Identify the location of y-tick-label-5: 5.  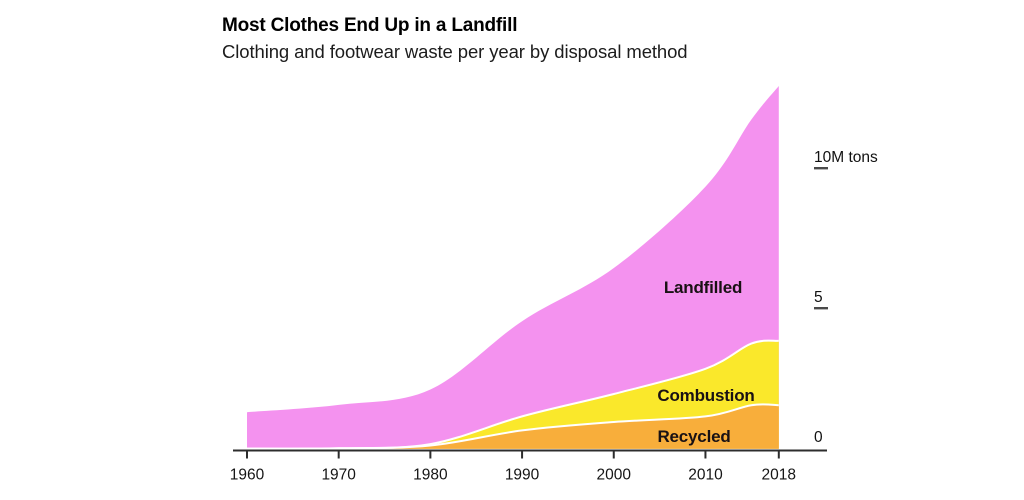
(818, 297).